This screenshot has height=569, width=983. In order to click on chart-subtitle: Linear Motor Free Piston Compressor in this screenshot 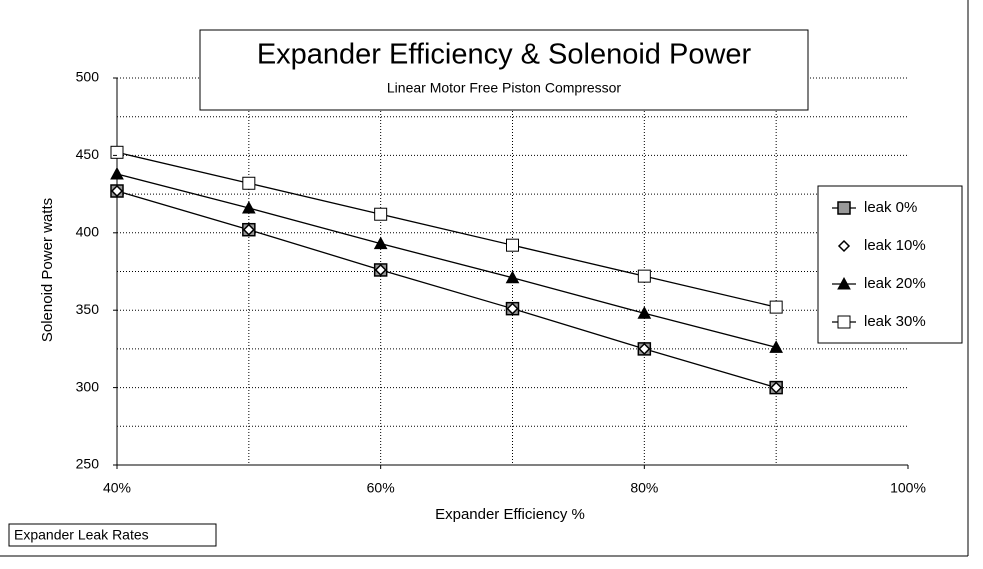, I will do `click(504, 88)`.